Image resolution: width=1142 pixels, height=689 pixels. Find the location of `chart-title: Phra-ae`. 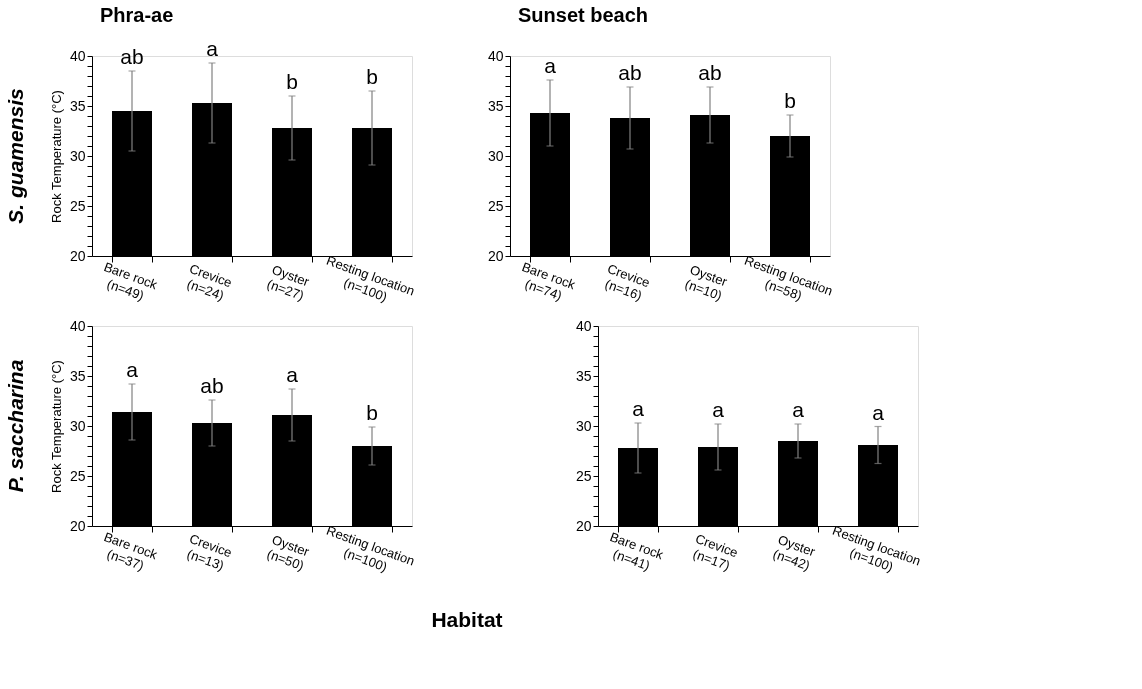

chart-title: Phra-ae is located at coordinates (137, 15).